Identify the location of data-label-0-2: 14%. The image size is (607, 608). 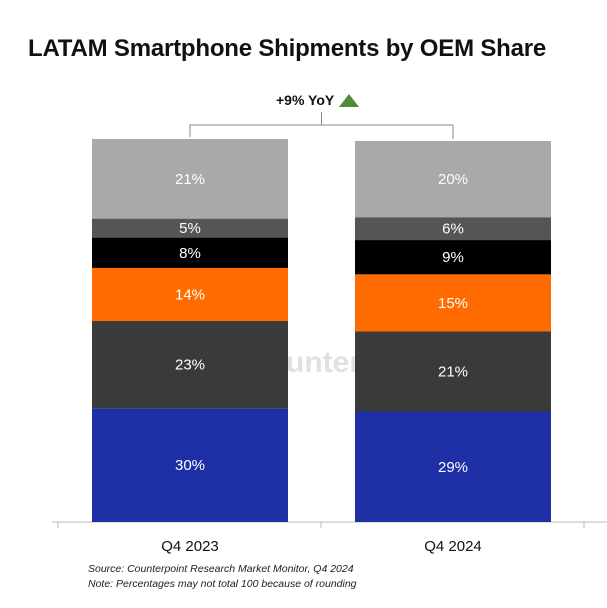
(190, 294).